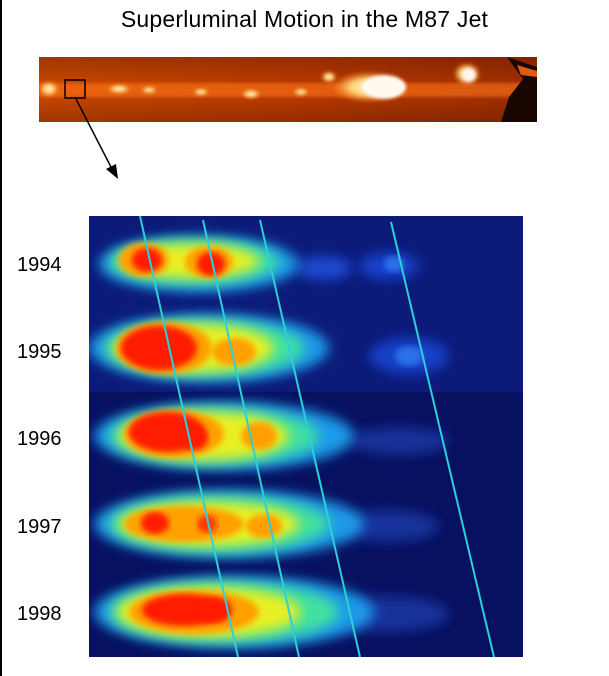 The height and width of the screenshot is (676, 609). Describe the element at coordinates (1, 338) in the screenshot. I see `left-border` at that location.